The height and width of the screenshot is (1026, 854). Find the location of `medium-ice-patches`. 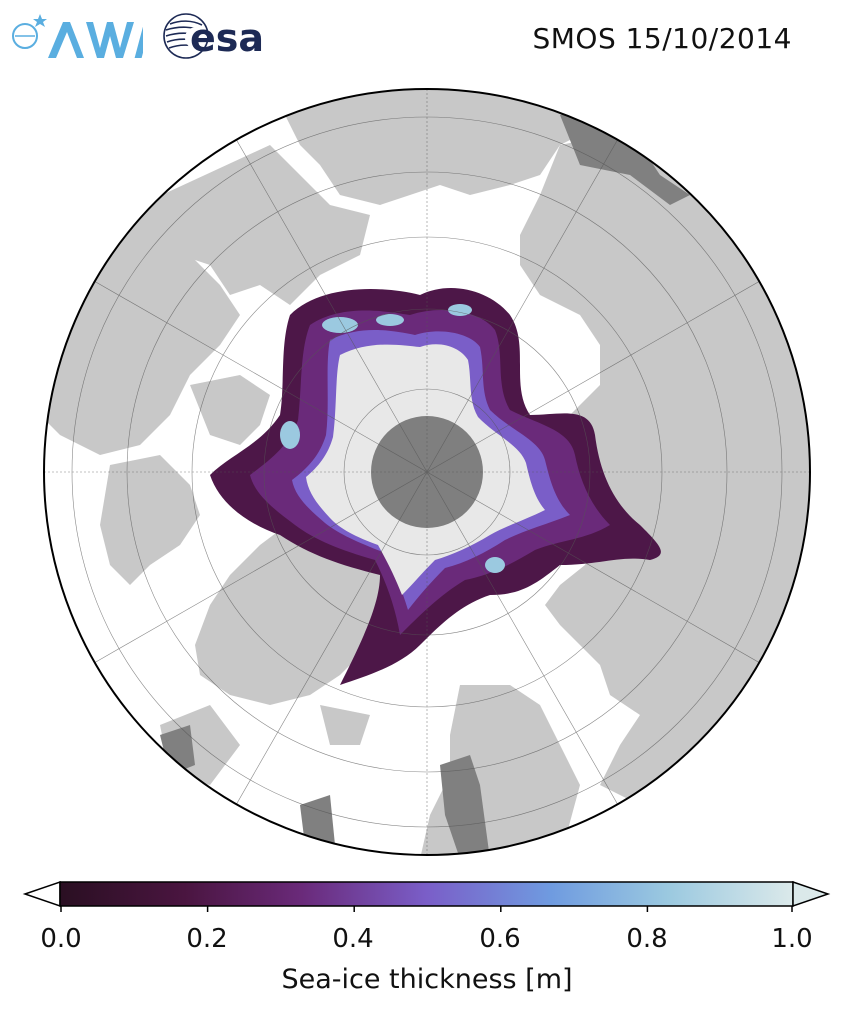

medium-ice-patches is located at coordinates (392, 438).